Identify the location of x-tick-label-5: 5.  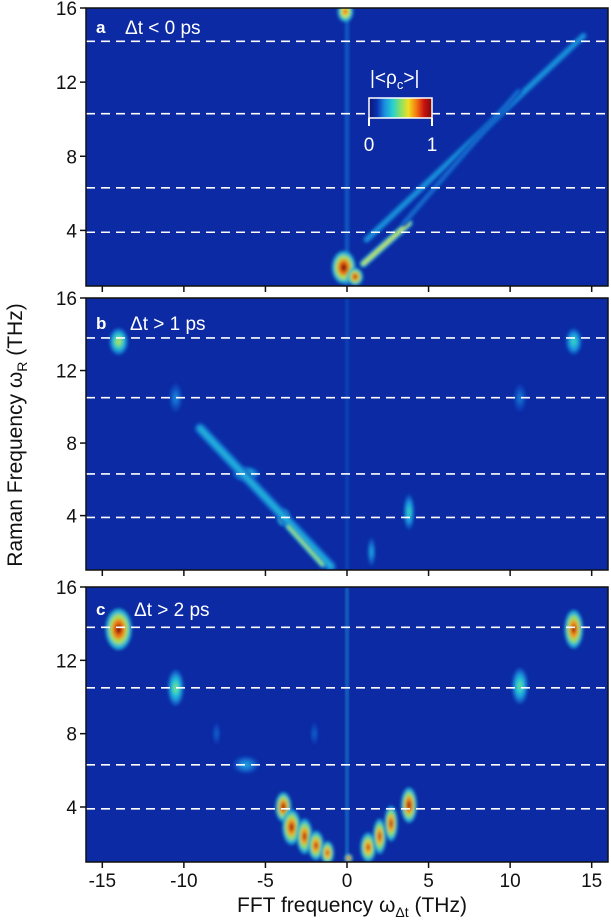
(428, 881).